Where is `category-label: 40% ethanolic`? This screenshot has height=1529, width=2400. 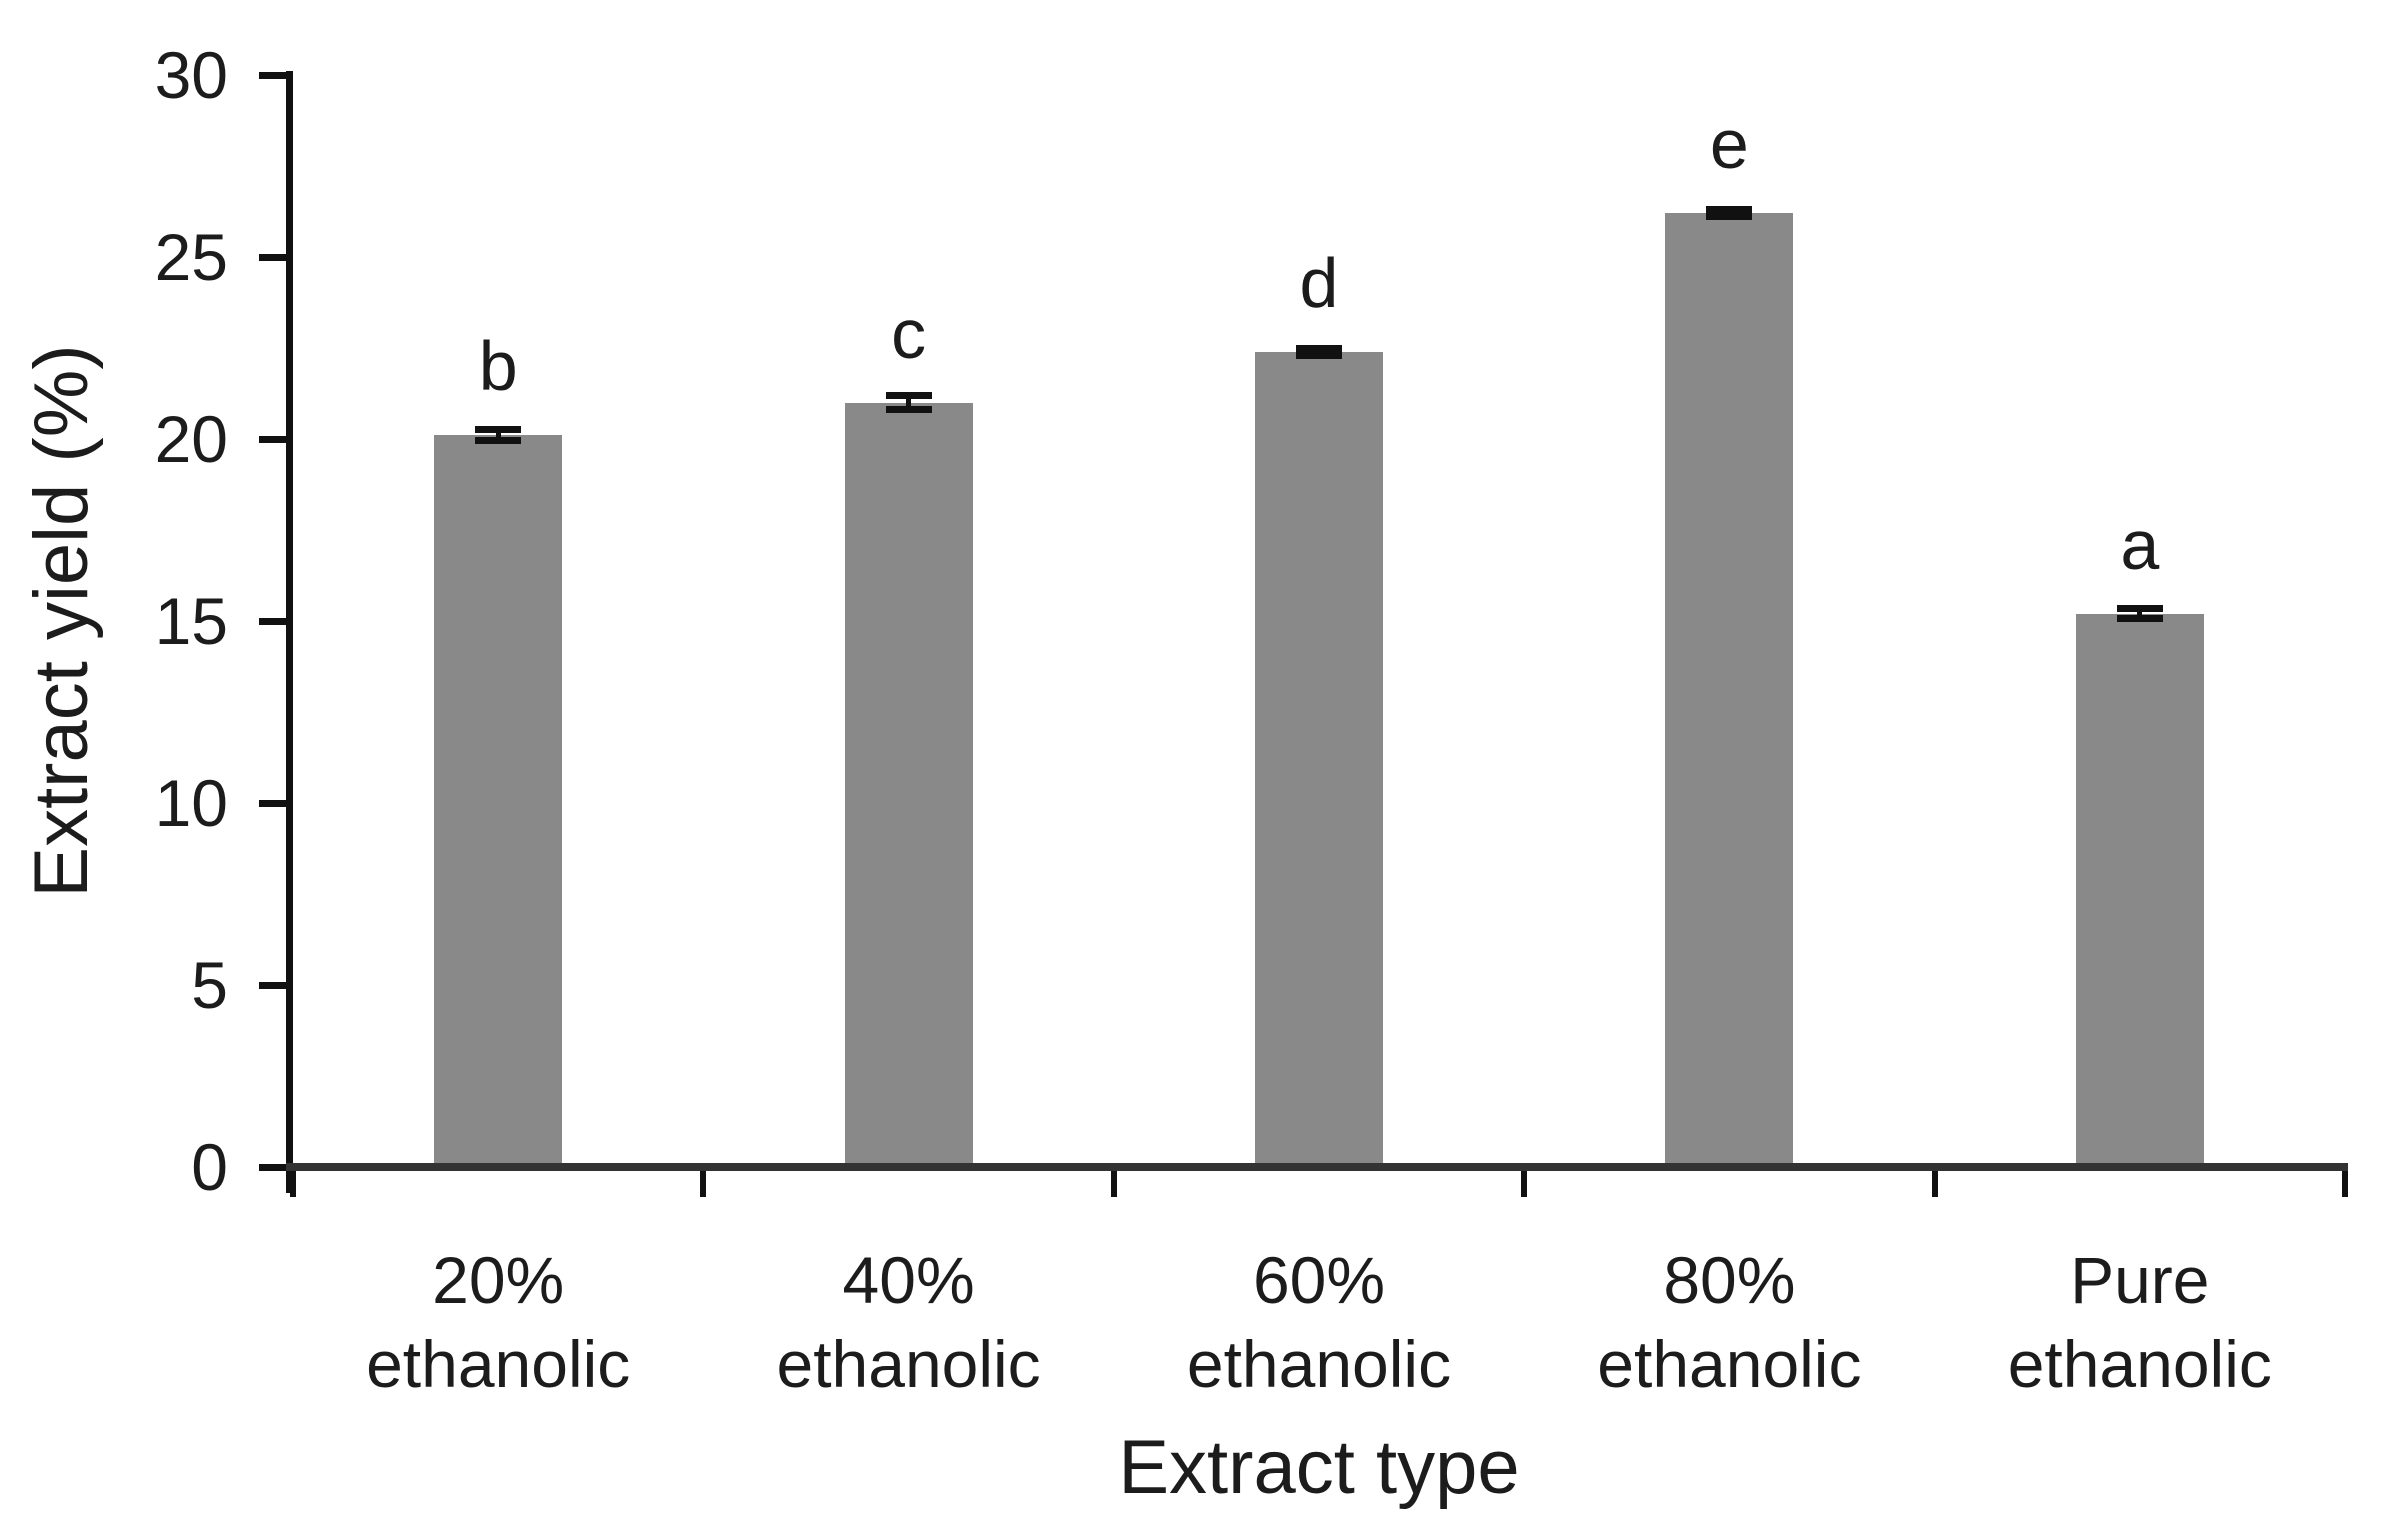
category-label: 40% ethanolic is located at coordinates (909, 1322).